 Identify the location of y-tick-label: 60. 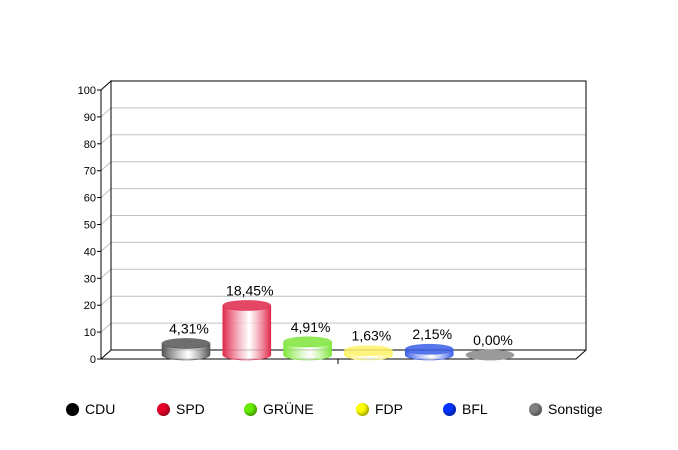
(90, 199).